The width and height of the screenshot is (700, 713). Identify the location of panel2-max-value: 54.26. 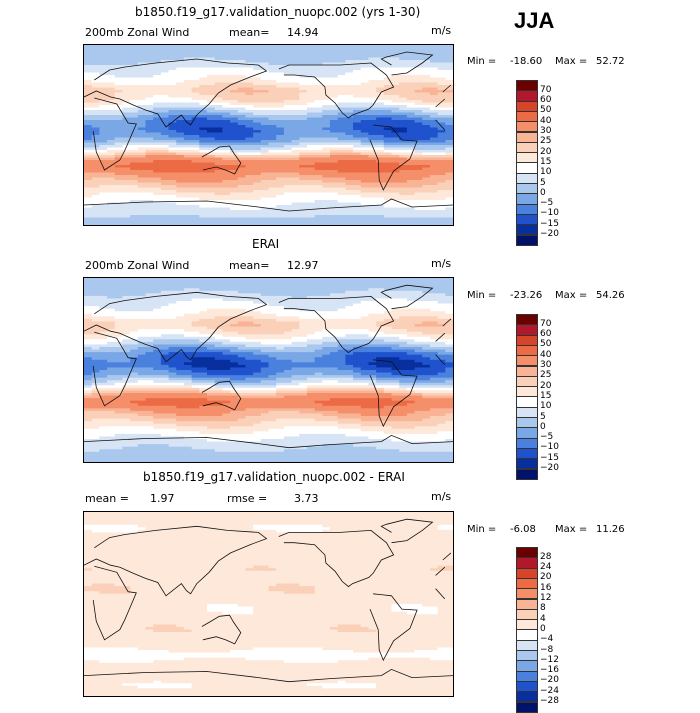
(610, 295).